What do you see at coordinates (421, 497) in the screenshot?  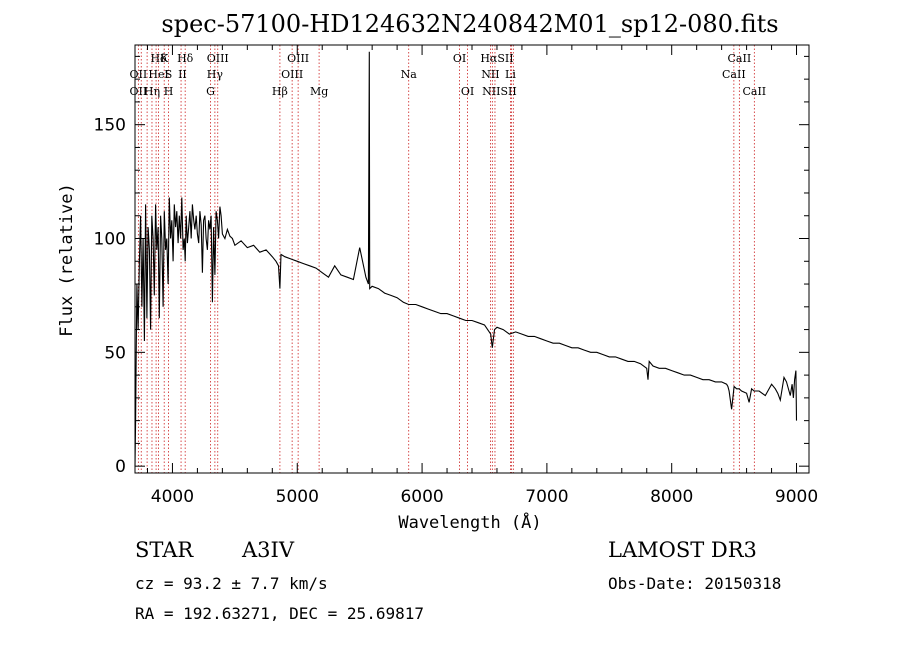 I see `x-tick-label: 6000` at bounding box center [421, 497].